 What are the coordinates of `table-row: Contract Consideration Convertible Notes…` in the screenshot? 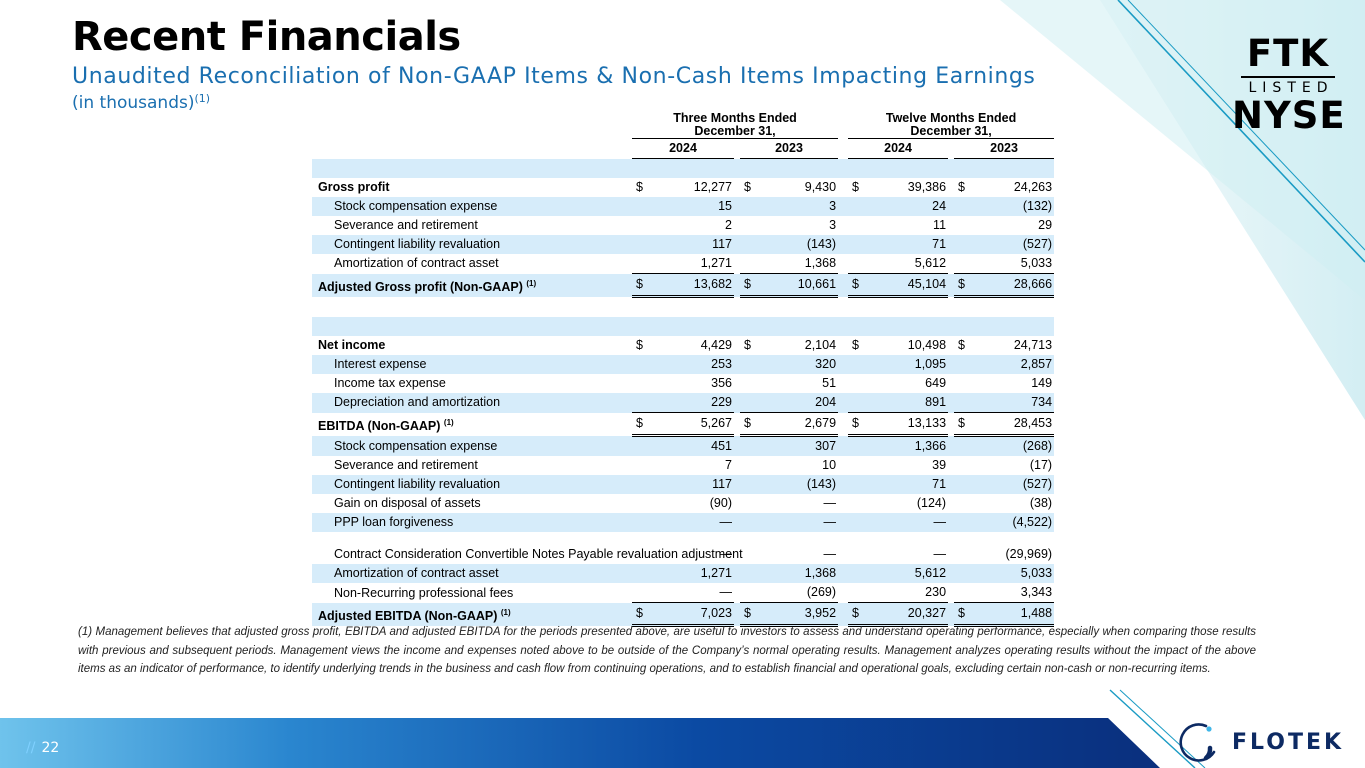 It's located at (683, 548).